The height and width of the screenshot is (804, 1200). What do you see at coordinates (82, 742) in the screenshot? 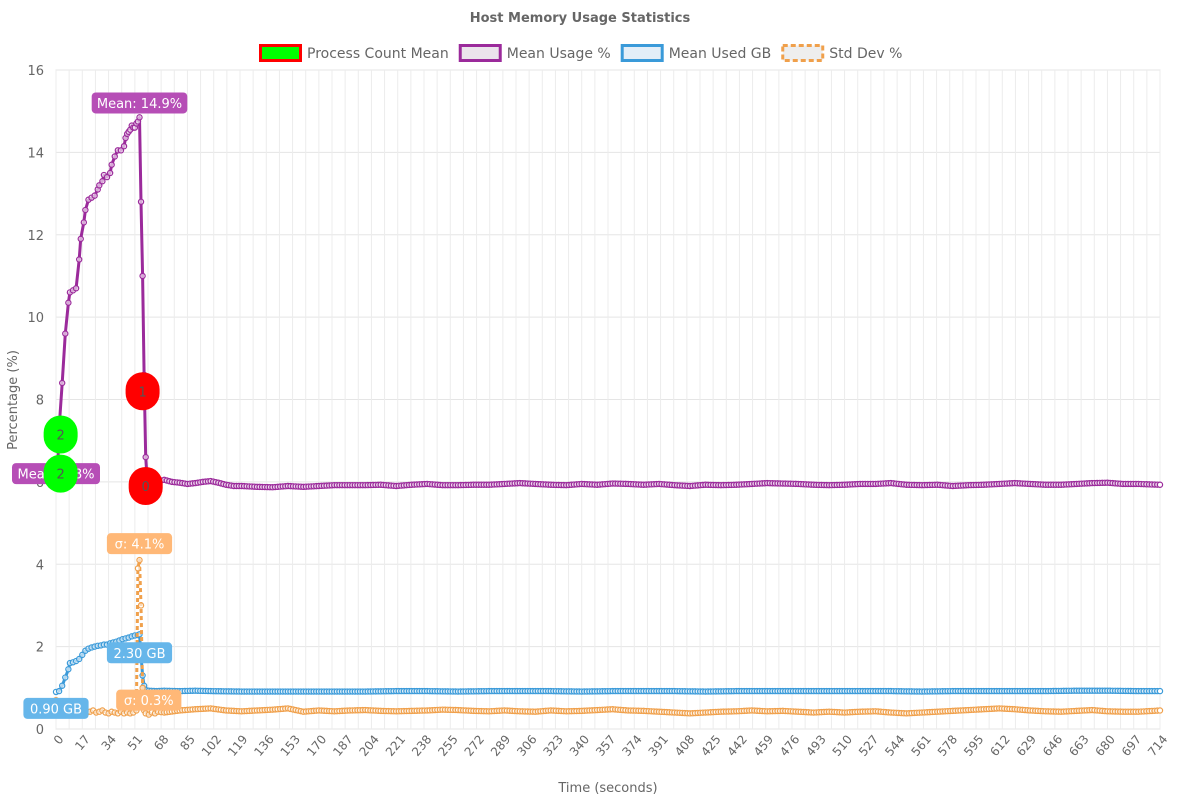
I see `x-tick-label: 17` at bounding box center [82, 742].